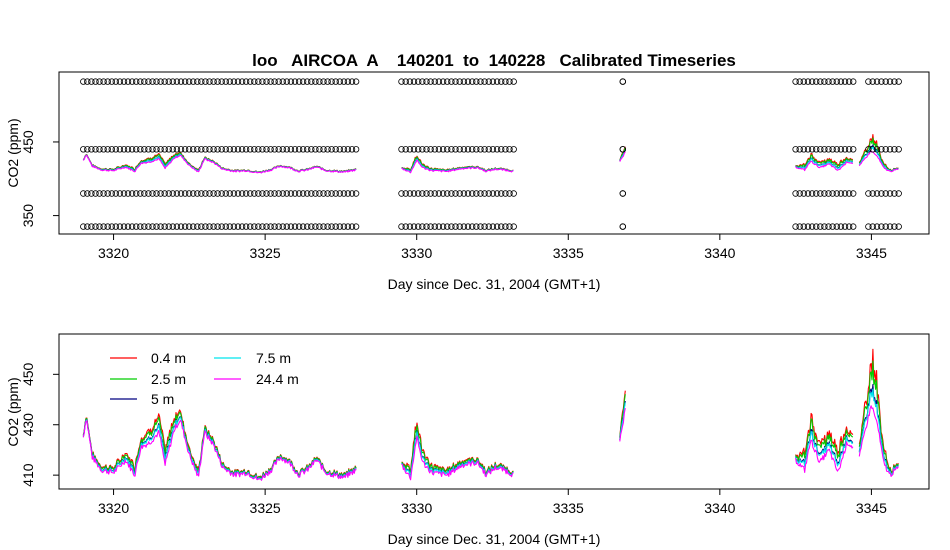  What do you see at coordinates (494, 539) in the screenshot?
I see `bottom-x-axis-label: Day since Dec. 31, 2004 (GMT+1)` at bounding box center [494, 539].